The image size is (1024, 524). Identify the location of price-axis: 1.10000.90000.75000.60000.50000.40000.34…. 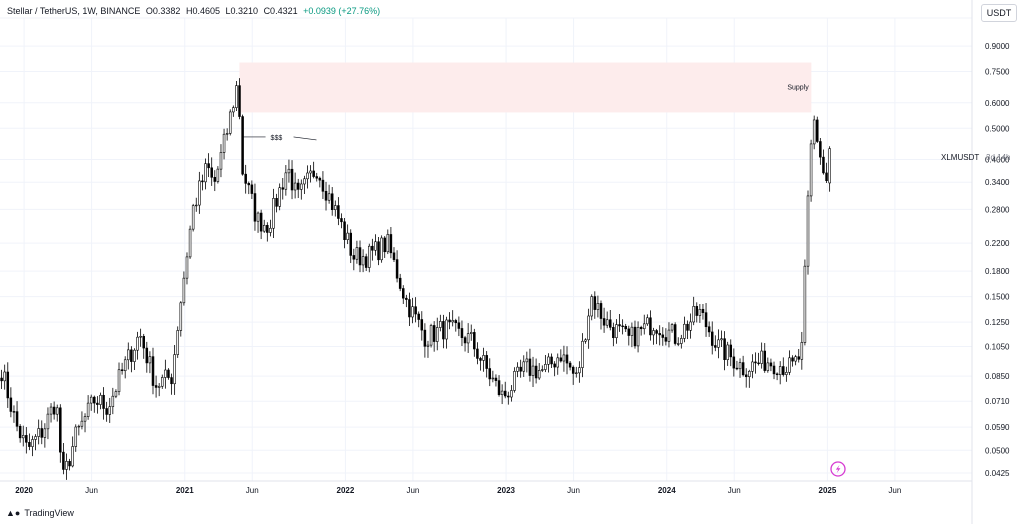
(997, 246).